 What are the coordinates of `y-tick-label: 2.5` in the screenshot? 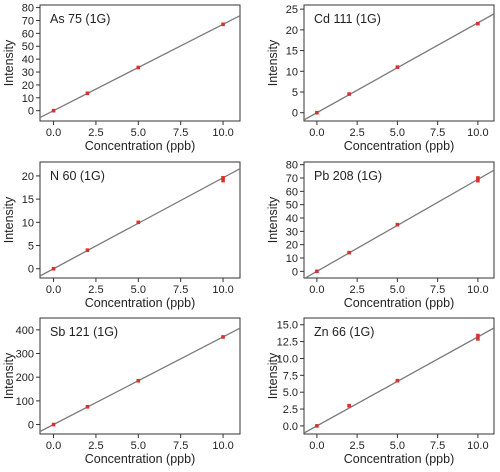 It's located at (290, 410).